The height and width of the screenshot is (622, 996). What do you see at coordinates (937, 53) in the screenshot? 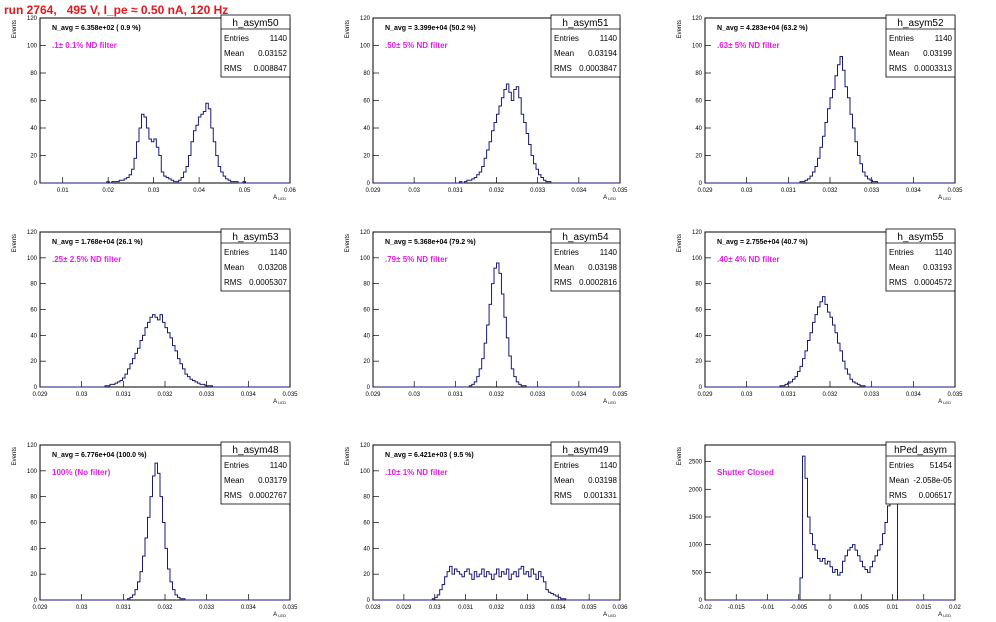
I see `stats-value: 0.03199` at bounding box center [937, 53].